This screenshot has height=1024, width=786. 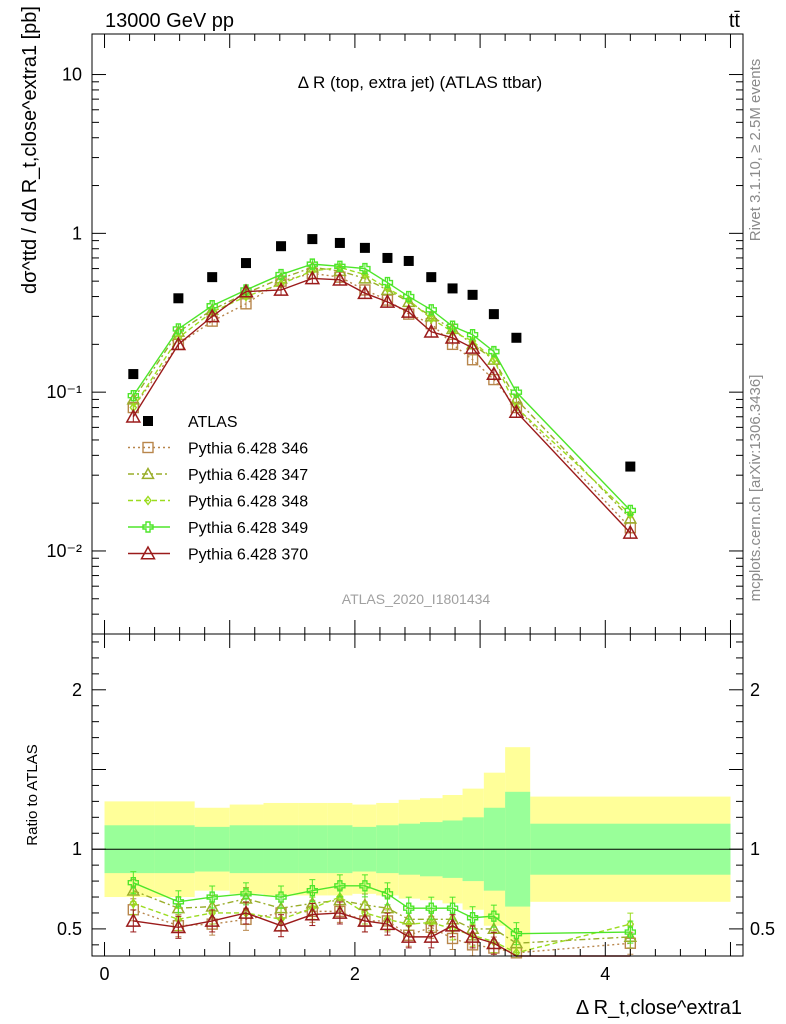 I want to click on rivet-label: Rivet 3.1.10, ≥ 2.5M events, so click(x=755, y=150).